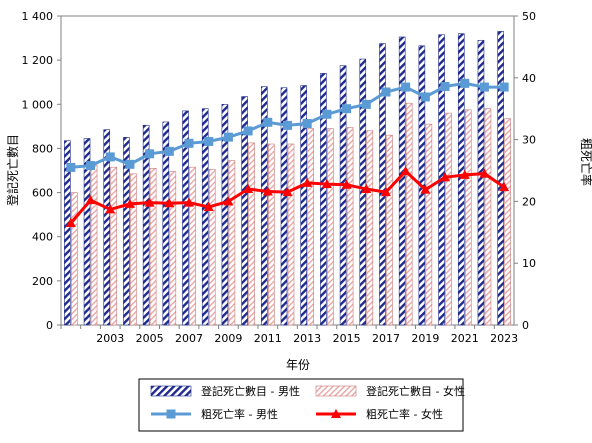 This screenshot has height=443, width=592. Describe the element at coordinates (488, 217) in the screenshot. I see `bar-female-2022` at that location.